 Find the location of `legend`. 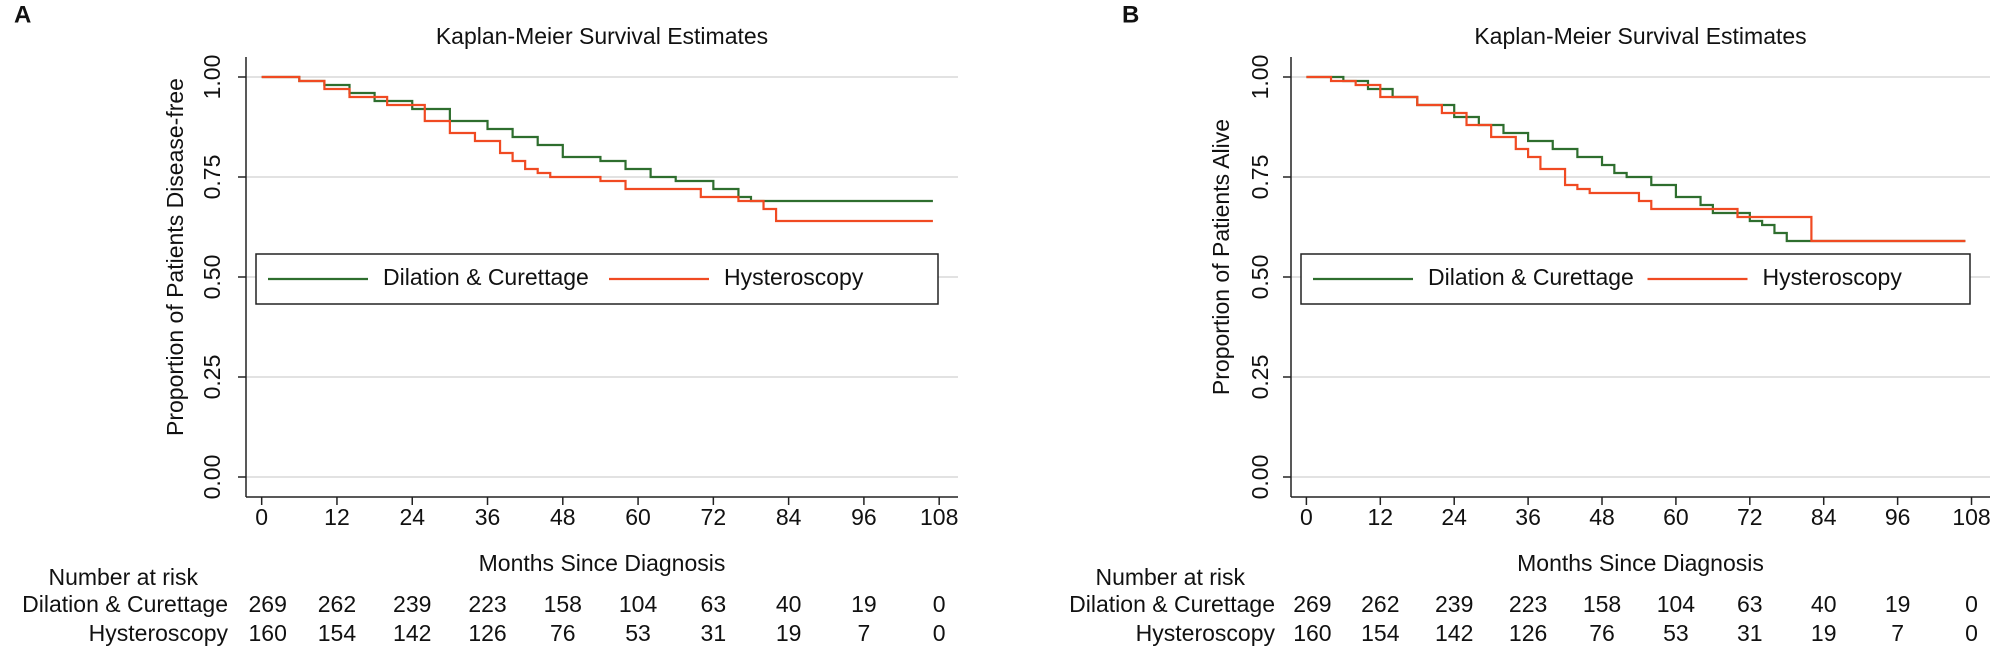

legend is located at coordinates (597, 279).